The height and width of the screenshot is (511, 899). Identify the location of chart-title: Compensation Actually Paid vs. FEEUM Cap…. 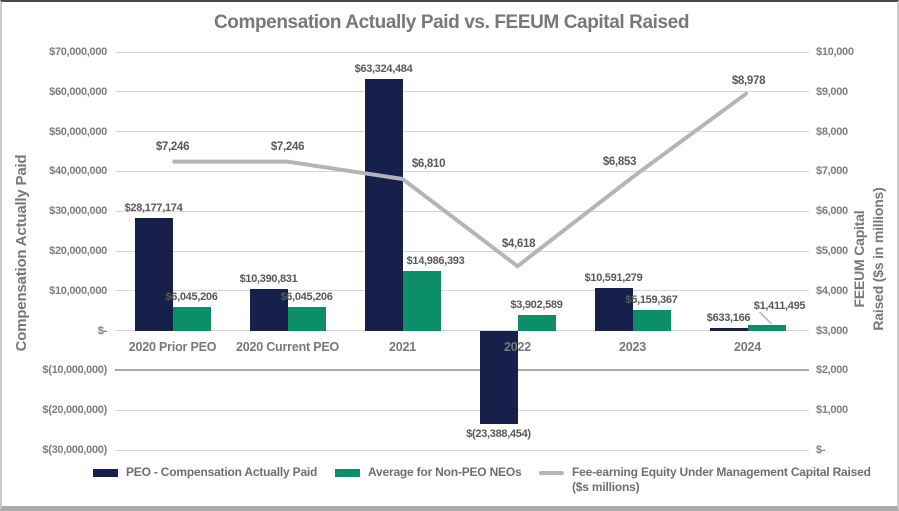
(451, 22).